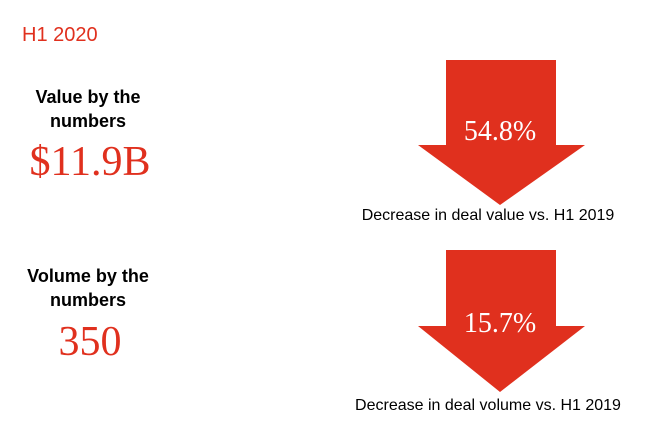 The height and width of the screenshot is (432, 655). What do you see at coordinates (88, 97) in the screenshot?
I see `label-line: Value by the` at bounding box center [88, 97].